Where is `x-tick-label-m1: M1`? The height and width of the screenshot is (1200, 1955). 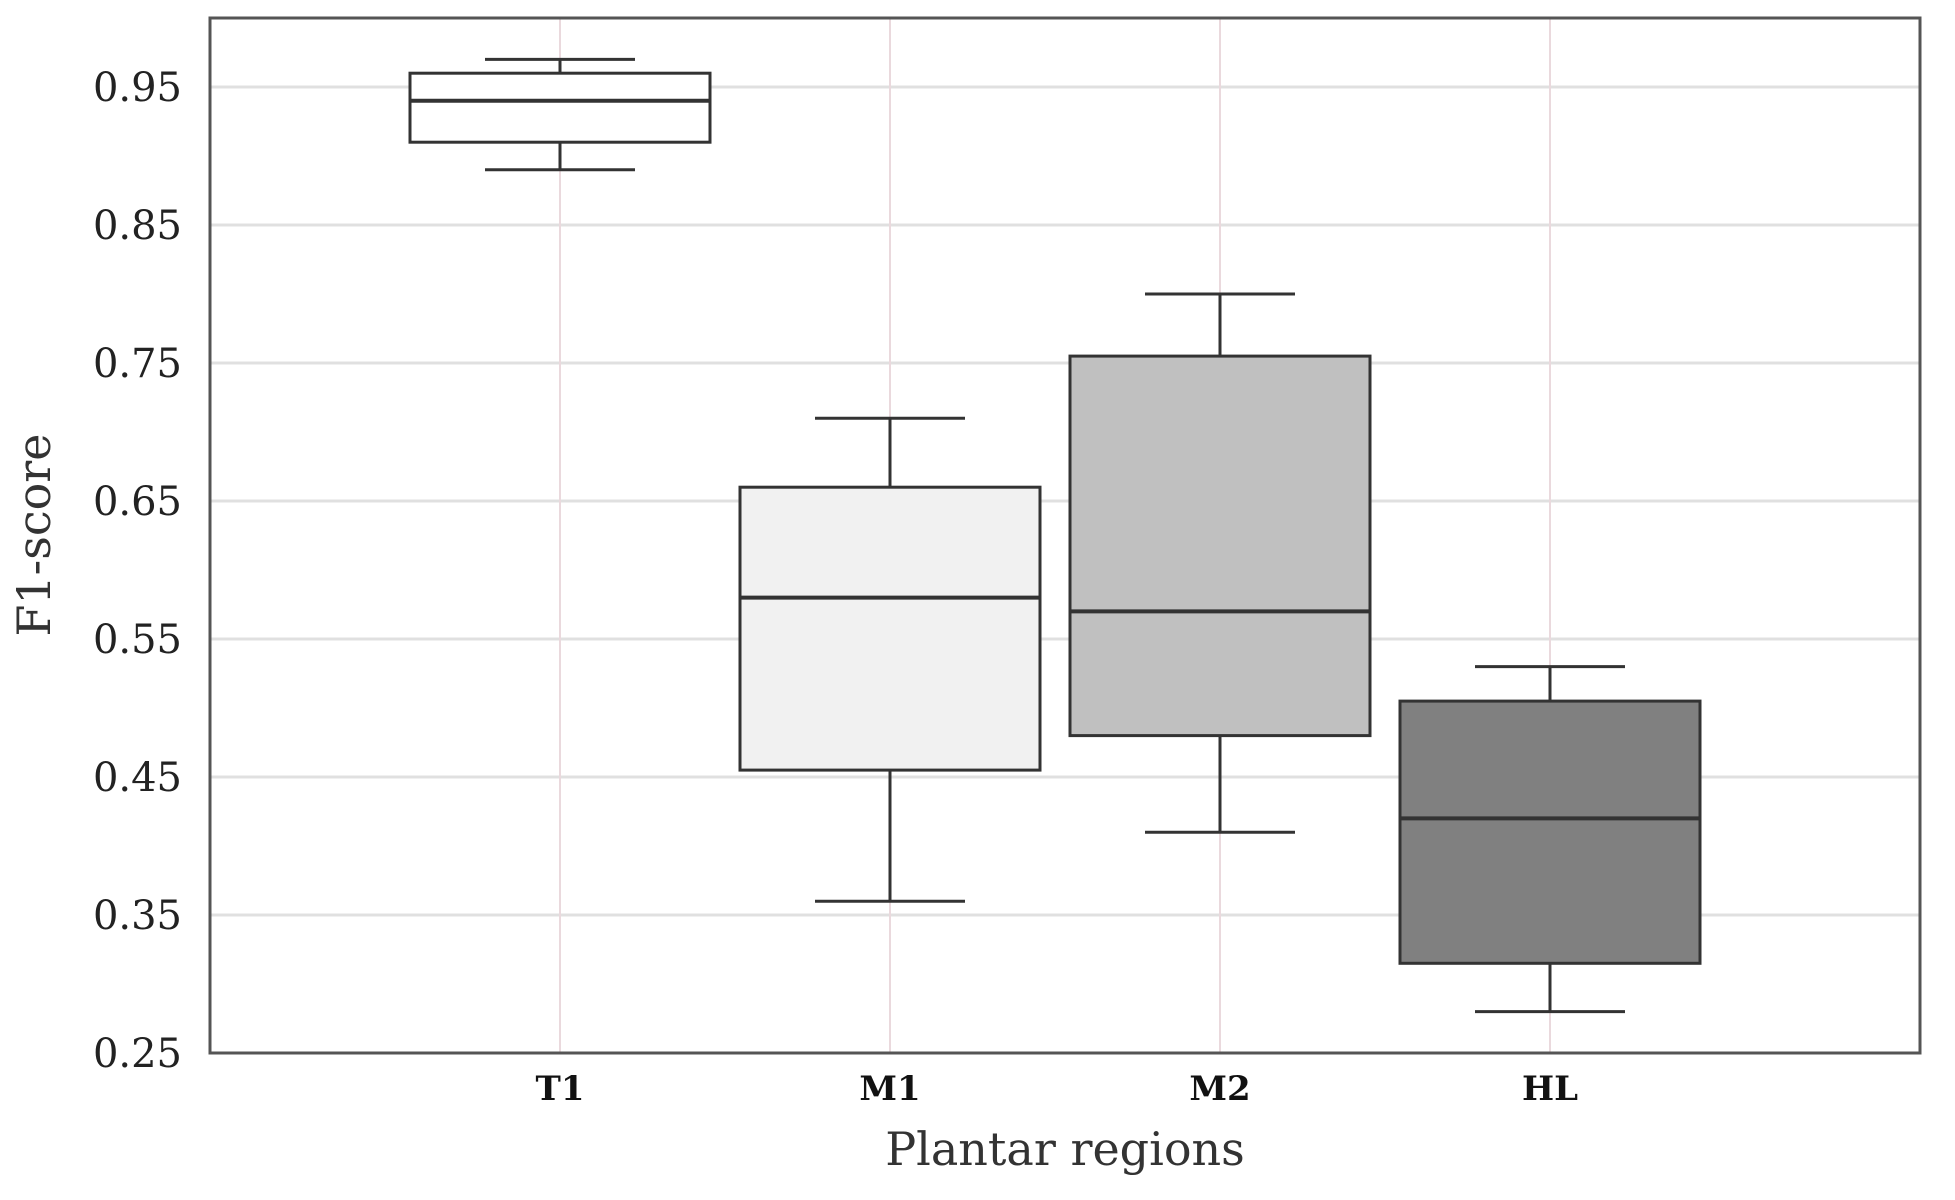 x-tick-label-m1: M1 is located at coordinates (889, 1089).